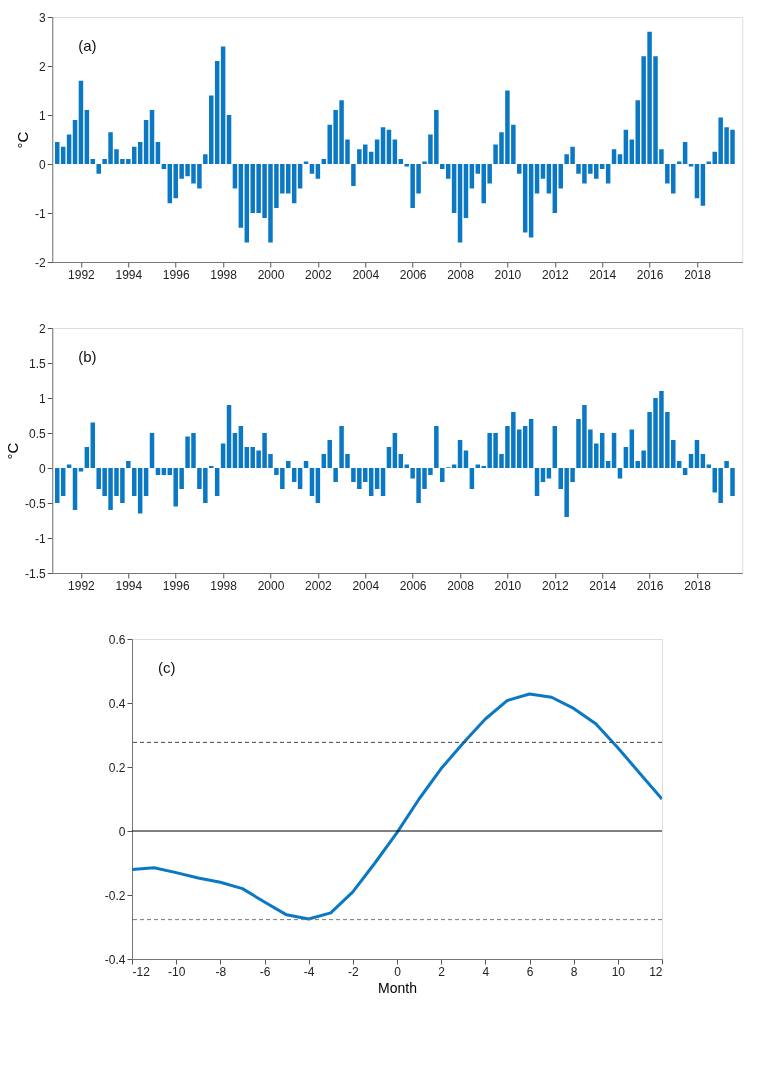  I want to click on x-tick-label: -10, so click(176, 971).